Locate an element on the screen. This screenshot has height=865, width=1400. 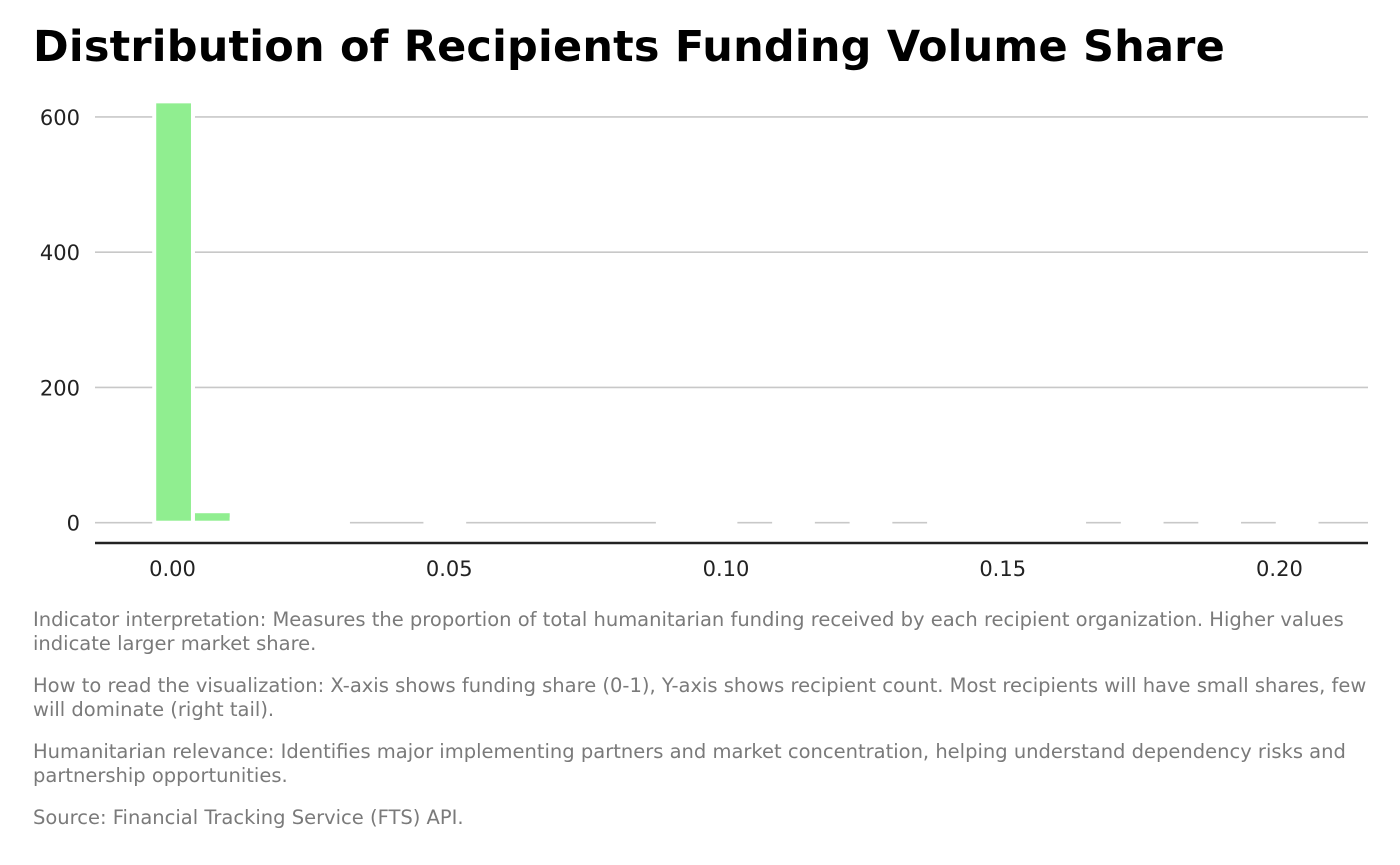
x-tick-label: 0.05 is located at coordinates (449, 569).